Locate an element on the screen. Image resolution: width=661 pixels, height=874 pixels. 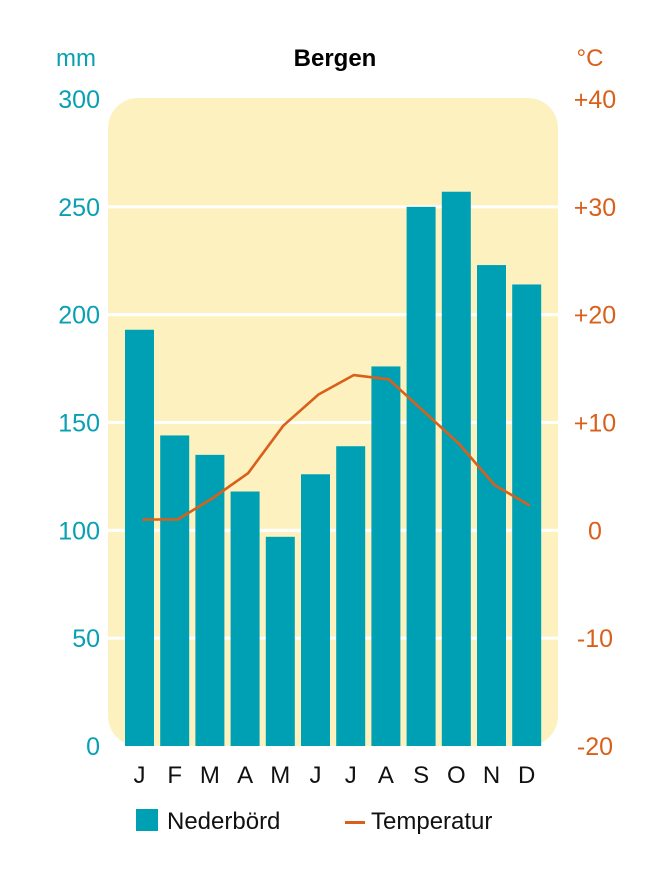
month-label: D is located at coordinates (526, 775).